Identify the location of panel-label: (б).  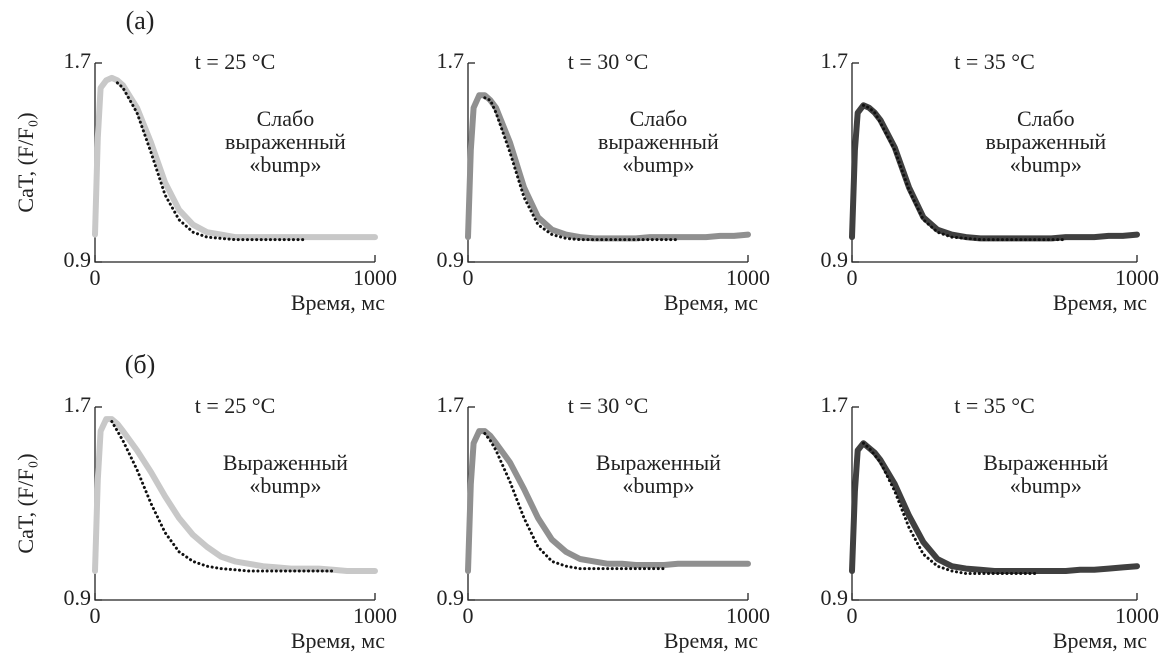
(140, 364).